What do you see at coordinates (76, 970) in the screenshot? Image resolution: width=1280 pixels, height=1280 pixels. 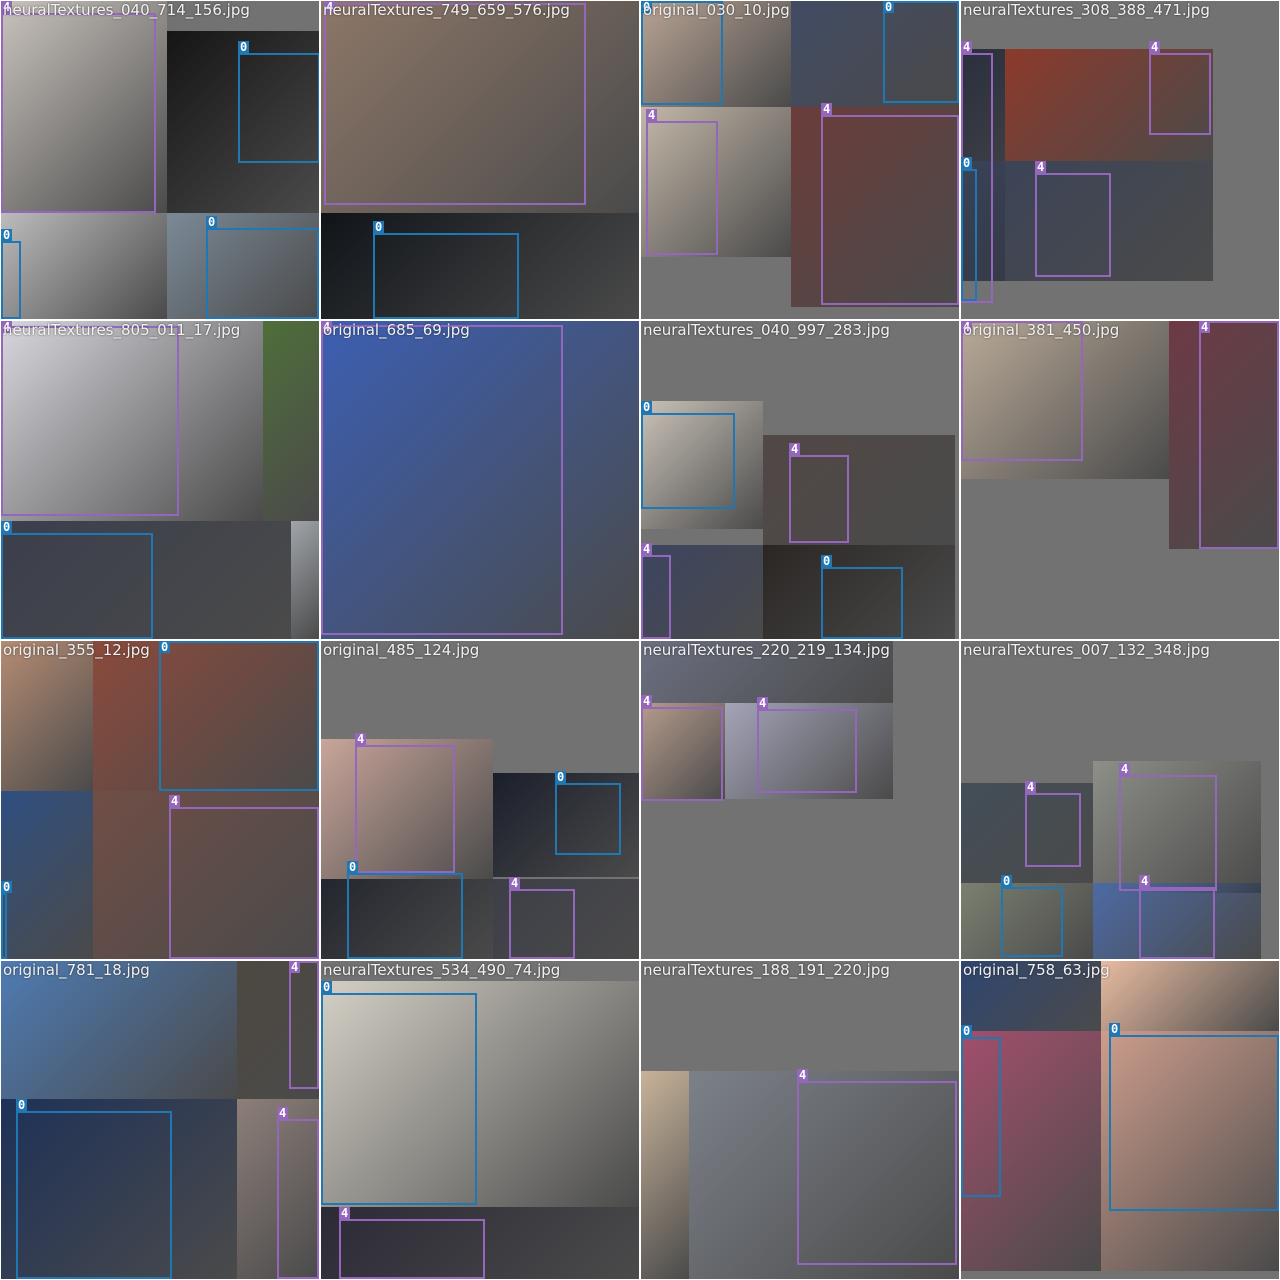 I see `tile-filename: original_781_18.jpg` at bounding box center [76, 970].